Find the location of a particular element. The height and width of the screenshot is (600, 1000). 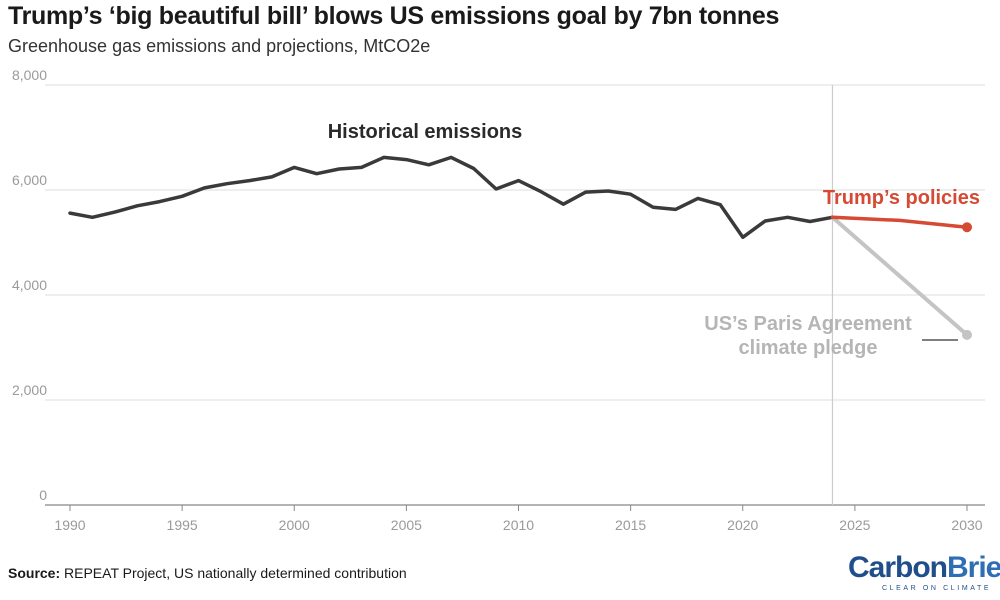

label-paris-pledge-line1: US’s Paris Agreement is located at coordinates (808, 324).